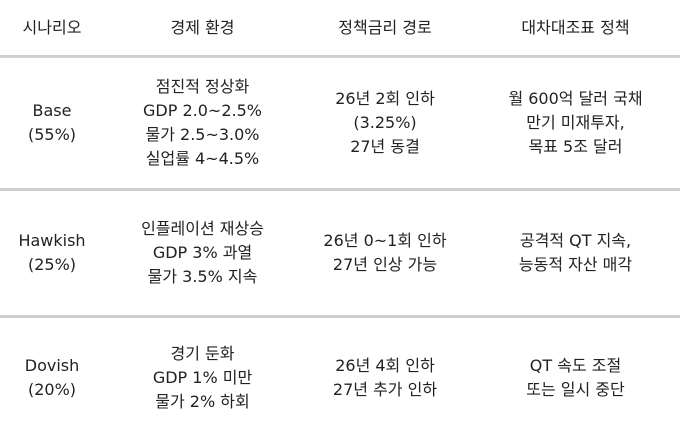 This screenshot has height=439, width=680. What do you see at coordinates (52, 110) in the screenshot?
I see `cell-line: Base` at bounding box center [52, 110].